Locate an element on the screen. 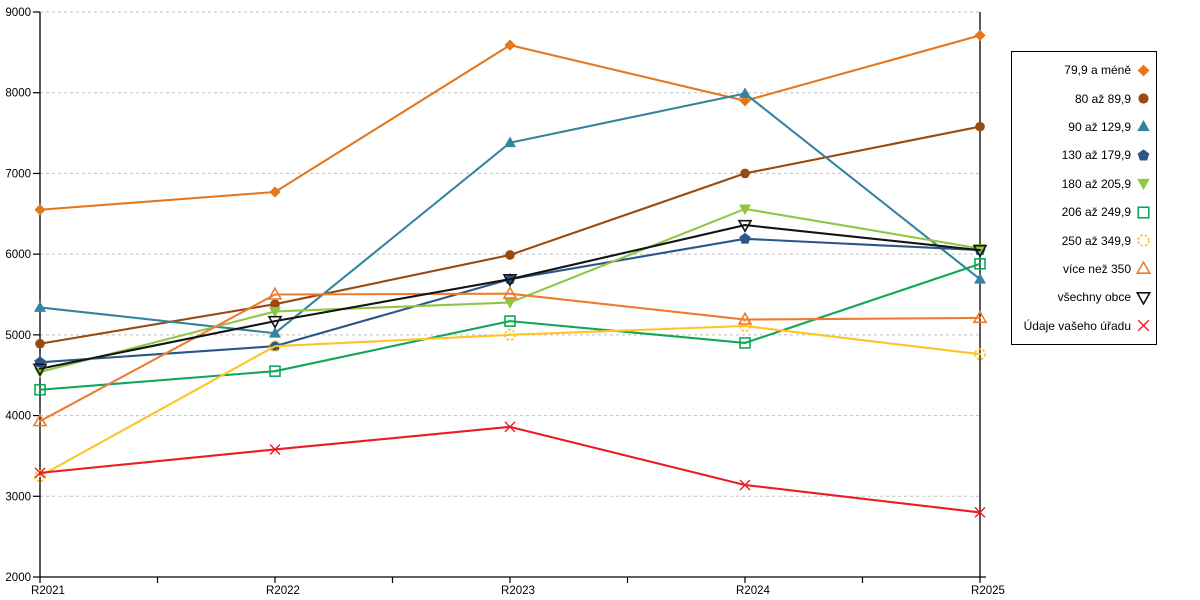 The height and width of the screenshot is (600, 1200). y-tick-label: 8000 is located at coordinates (18, 94).